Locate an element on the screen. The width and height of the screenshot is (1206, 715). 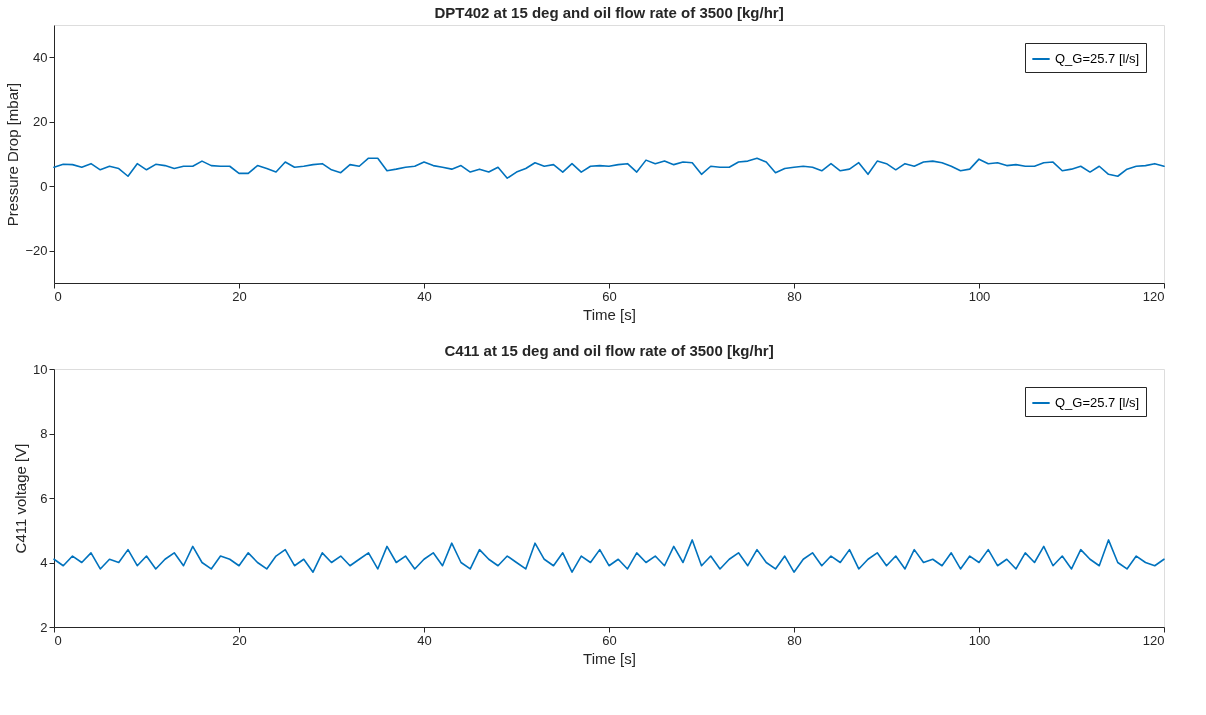
y-tick-label: 0 is located at coordinates (44, 186).